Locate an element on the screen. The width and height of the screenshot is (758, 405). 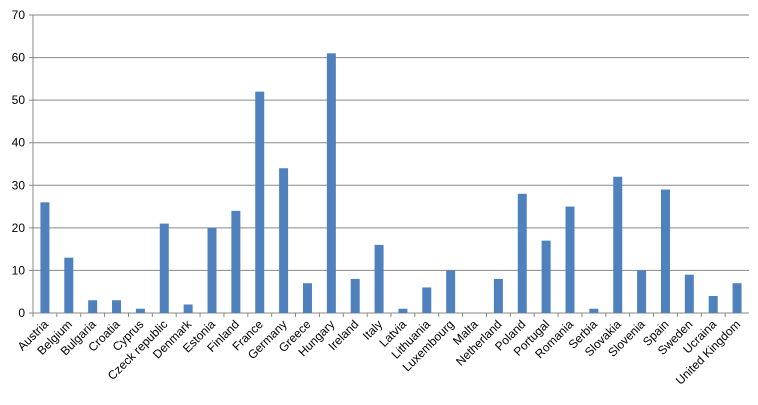
y-tick-label: 70 is located at coordinates (19, 15).